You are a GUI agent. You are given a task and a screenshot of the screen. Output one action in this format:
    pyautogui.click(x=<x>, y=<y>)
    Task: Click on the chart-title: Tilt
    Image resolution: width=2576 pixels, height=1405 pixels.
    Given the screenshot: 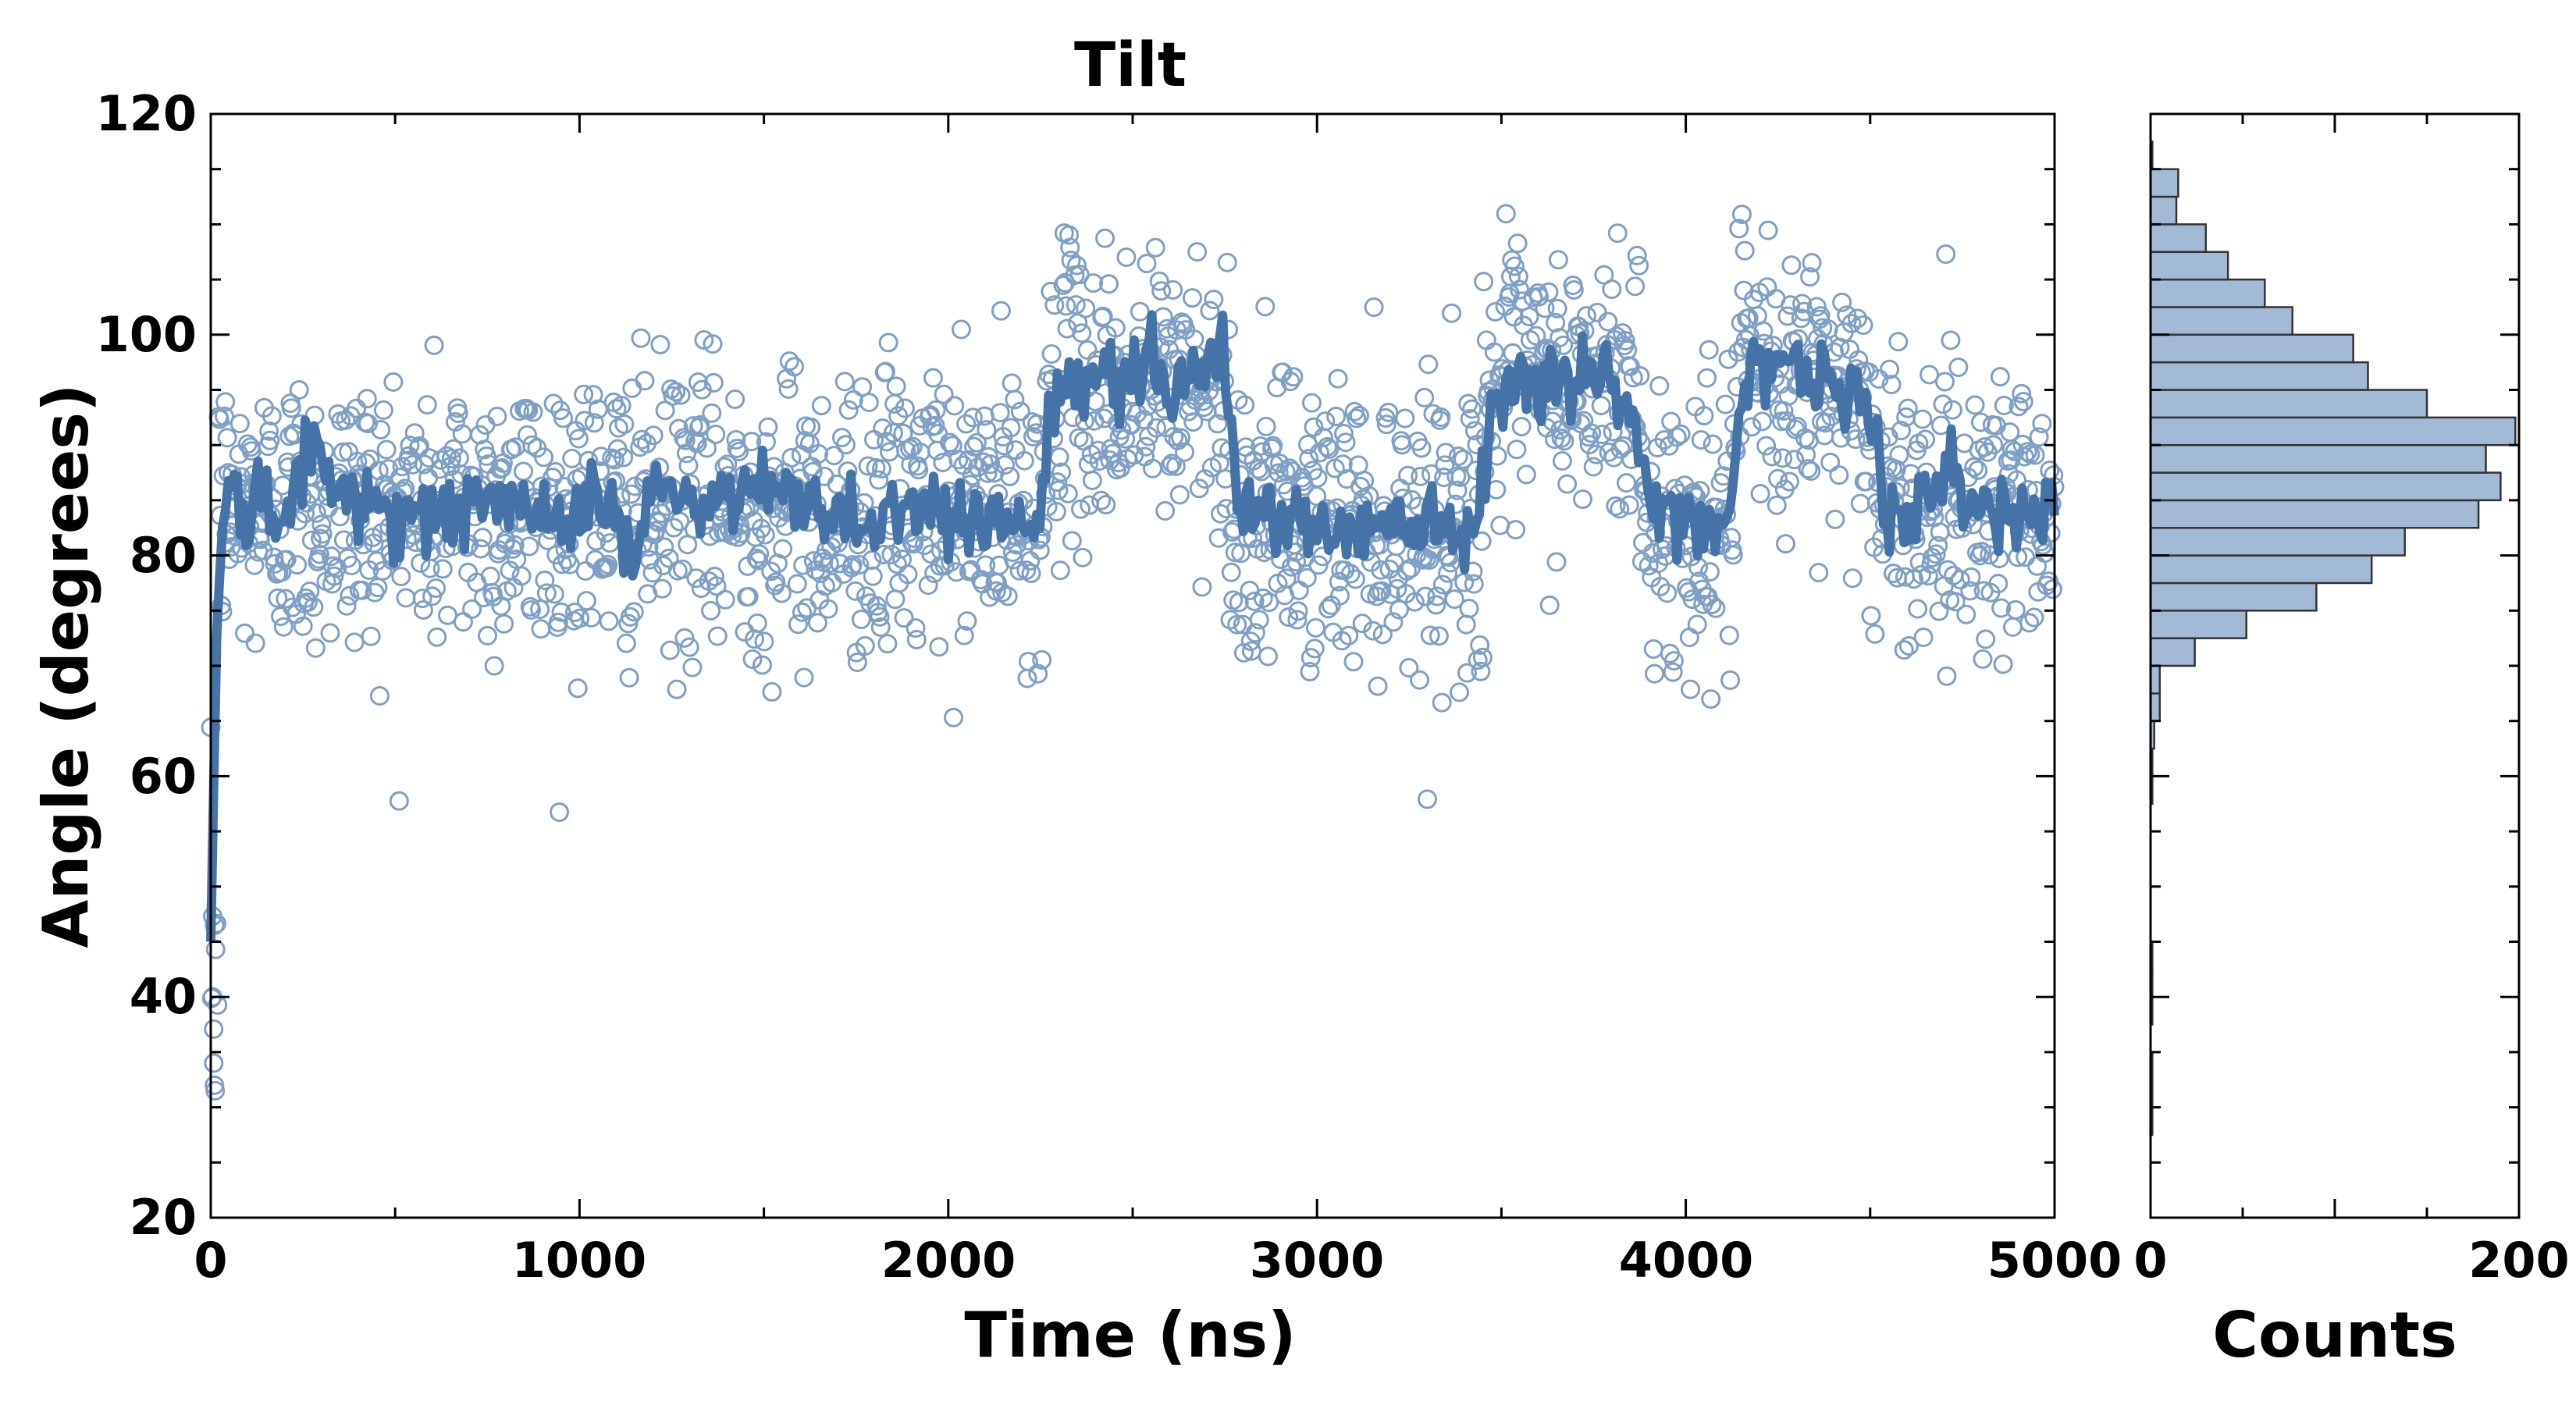 What is the action you would take?
    pyautogui.click(x=1130, y=65)
    